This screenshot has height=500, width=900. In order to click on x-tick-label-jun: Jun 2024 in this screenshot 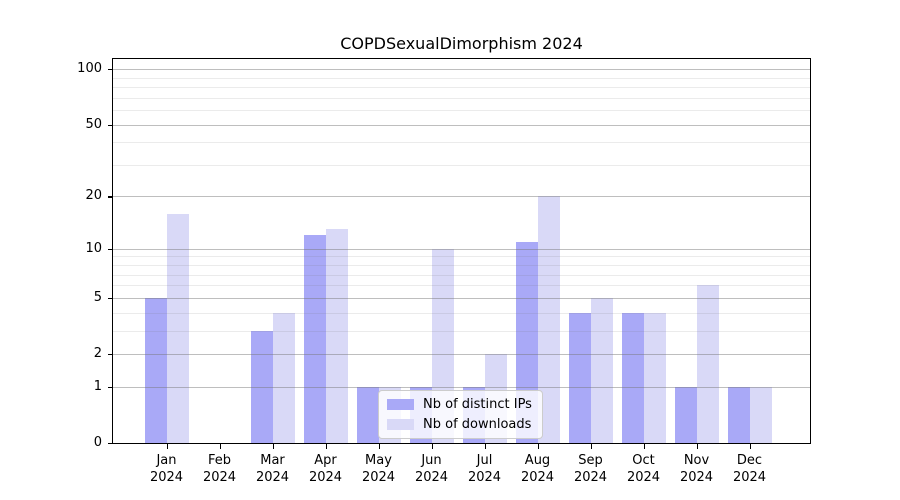, I will do `click(431, 469)`.